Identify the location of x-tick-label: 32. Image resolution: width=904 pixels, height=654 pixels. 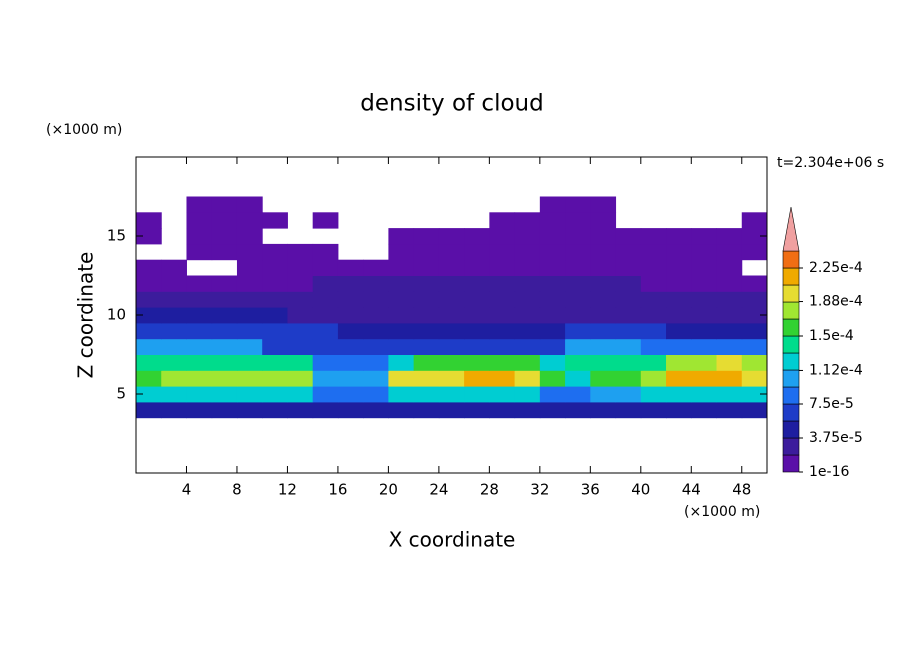
(539, 490).